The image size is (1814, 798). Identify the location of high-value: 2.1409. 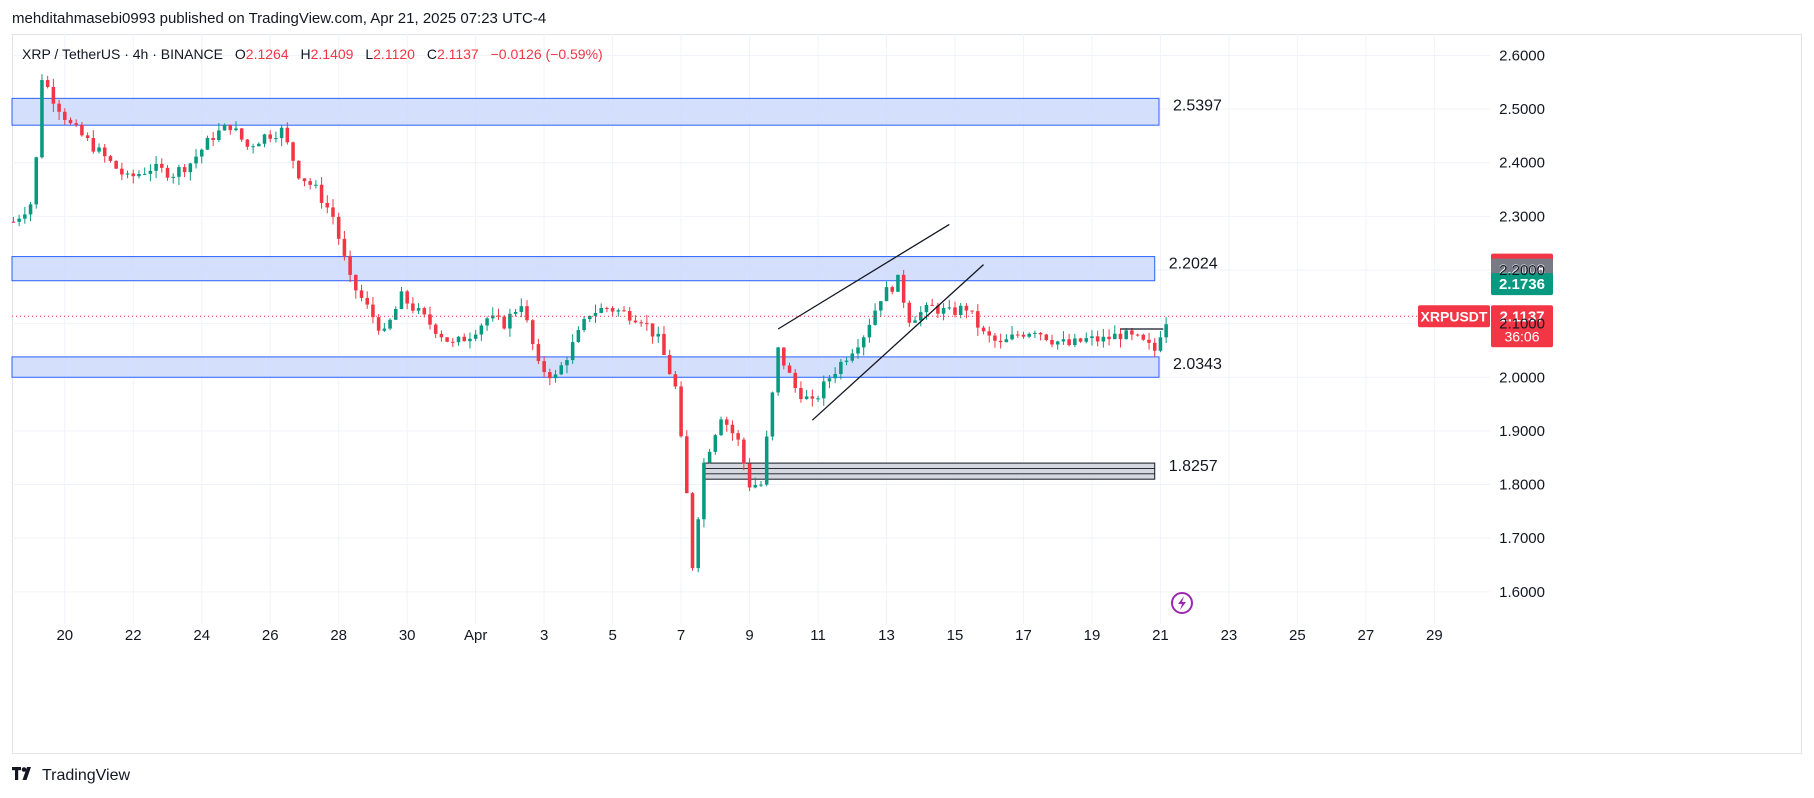
(332, 54).